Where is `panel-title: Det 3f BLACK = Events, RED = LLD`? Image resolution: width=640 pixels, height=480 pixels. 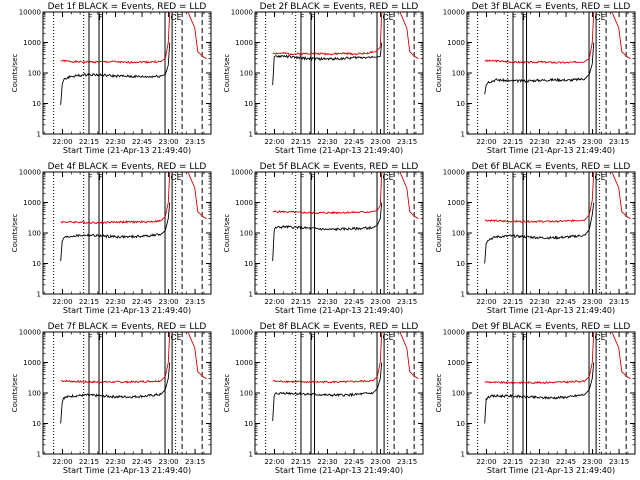
panel-title: Det 3f BLACK = Events, RED = LLD is located at coordinates (551, 7).